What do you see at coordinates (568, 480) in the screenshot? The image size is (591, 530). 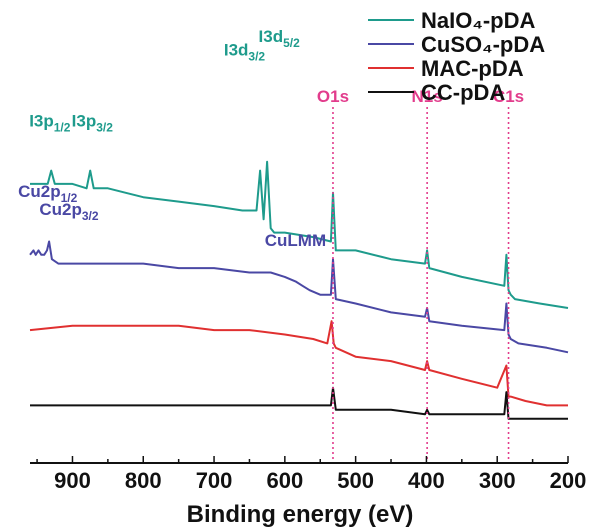 I see `x-tick-label-7: 200` at bounding box center [568, 480].